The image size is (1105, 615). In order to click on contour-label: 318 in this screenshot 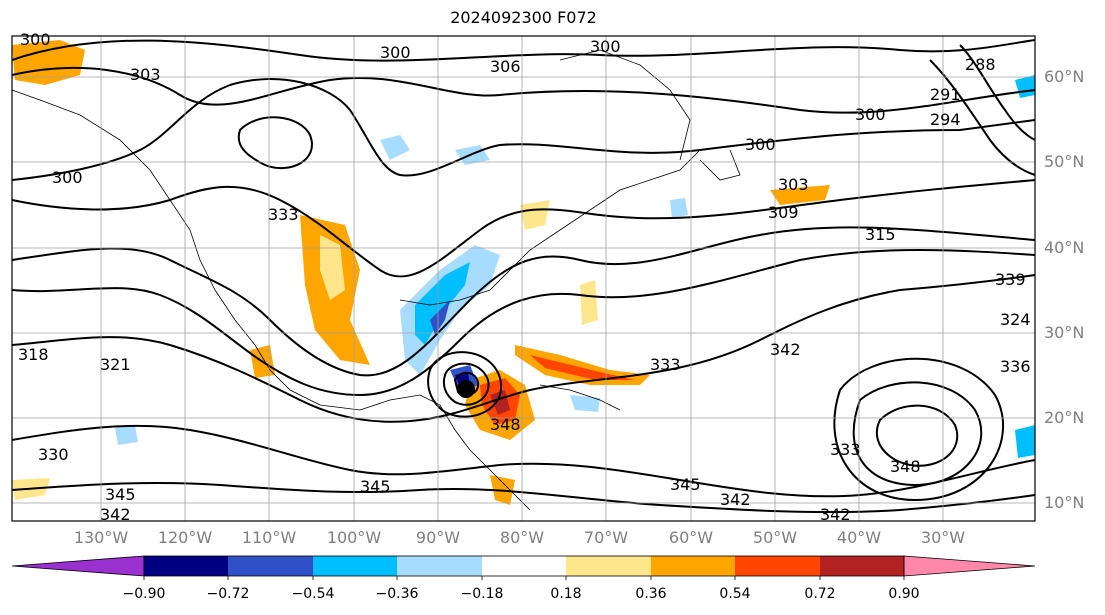, I will do `click(33, 354)`.